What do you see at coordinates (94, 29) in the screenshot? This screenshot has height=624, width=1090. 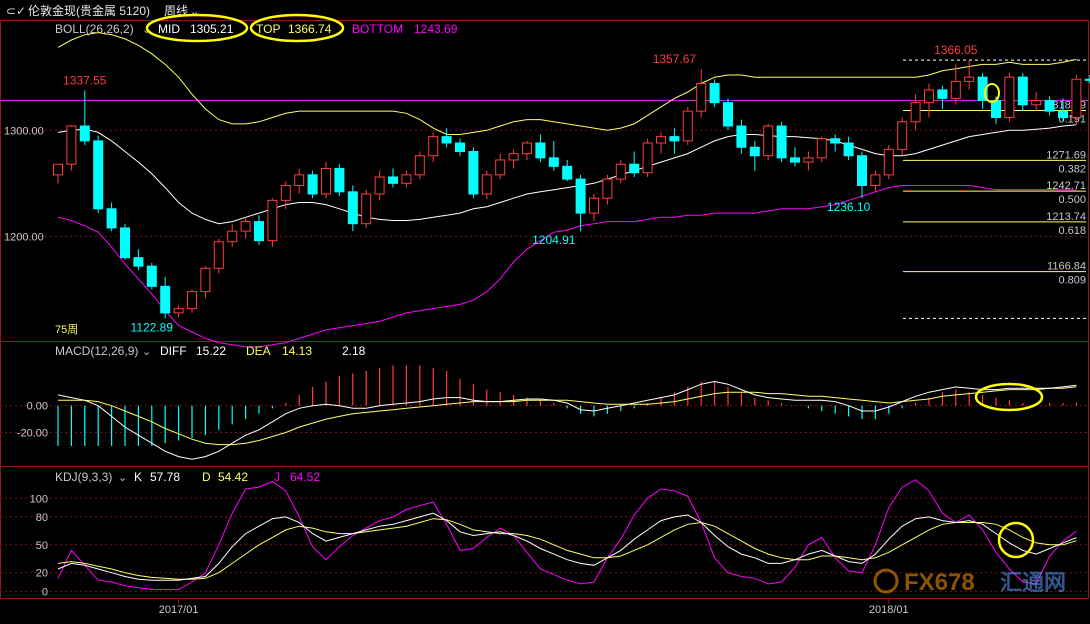 I see `indicator-label: BOLL(26,26,2)` at bounding box center [94, 29].